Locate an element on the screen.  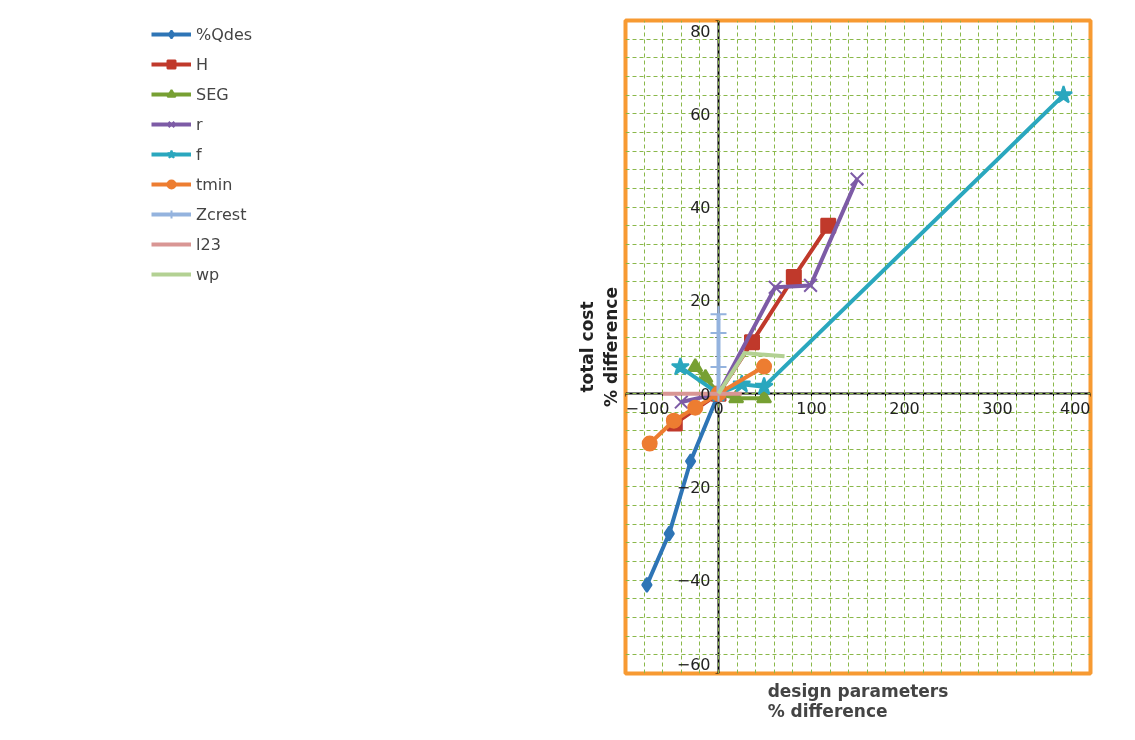
y-tick-label: −60 is located at coordinates (693, 664).